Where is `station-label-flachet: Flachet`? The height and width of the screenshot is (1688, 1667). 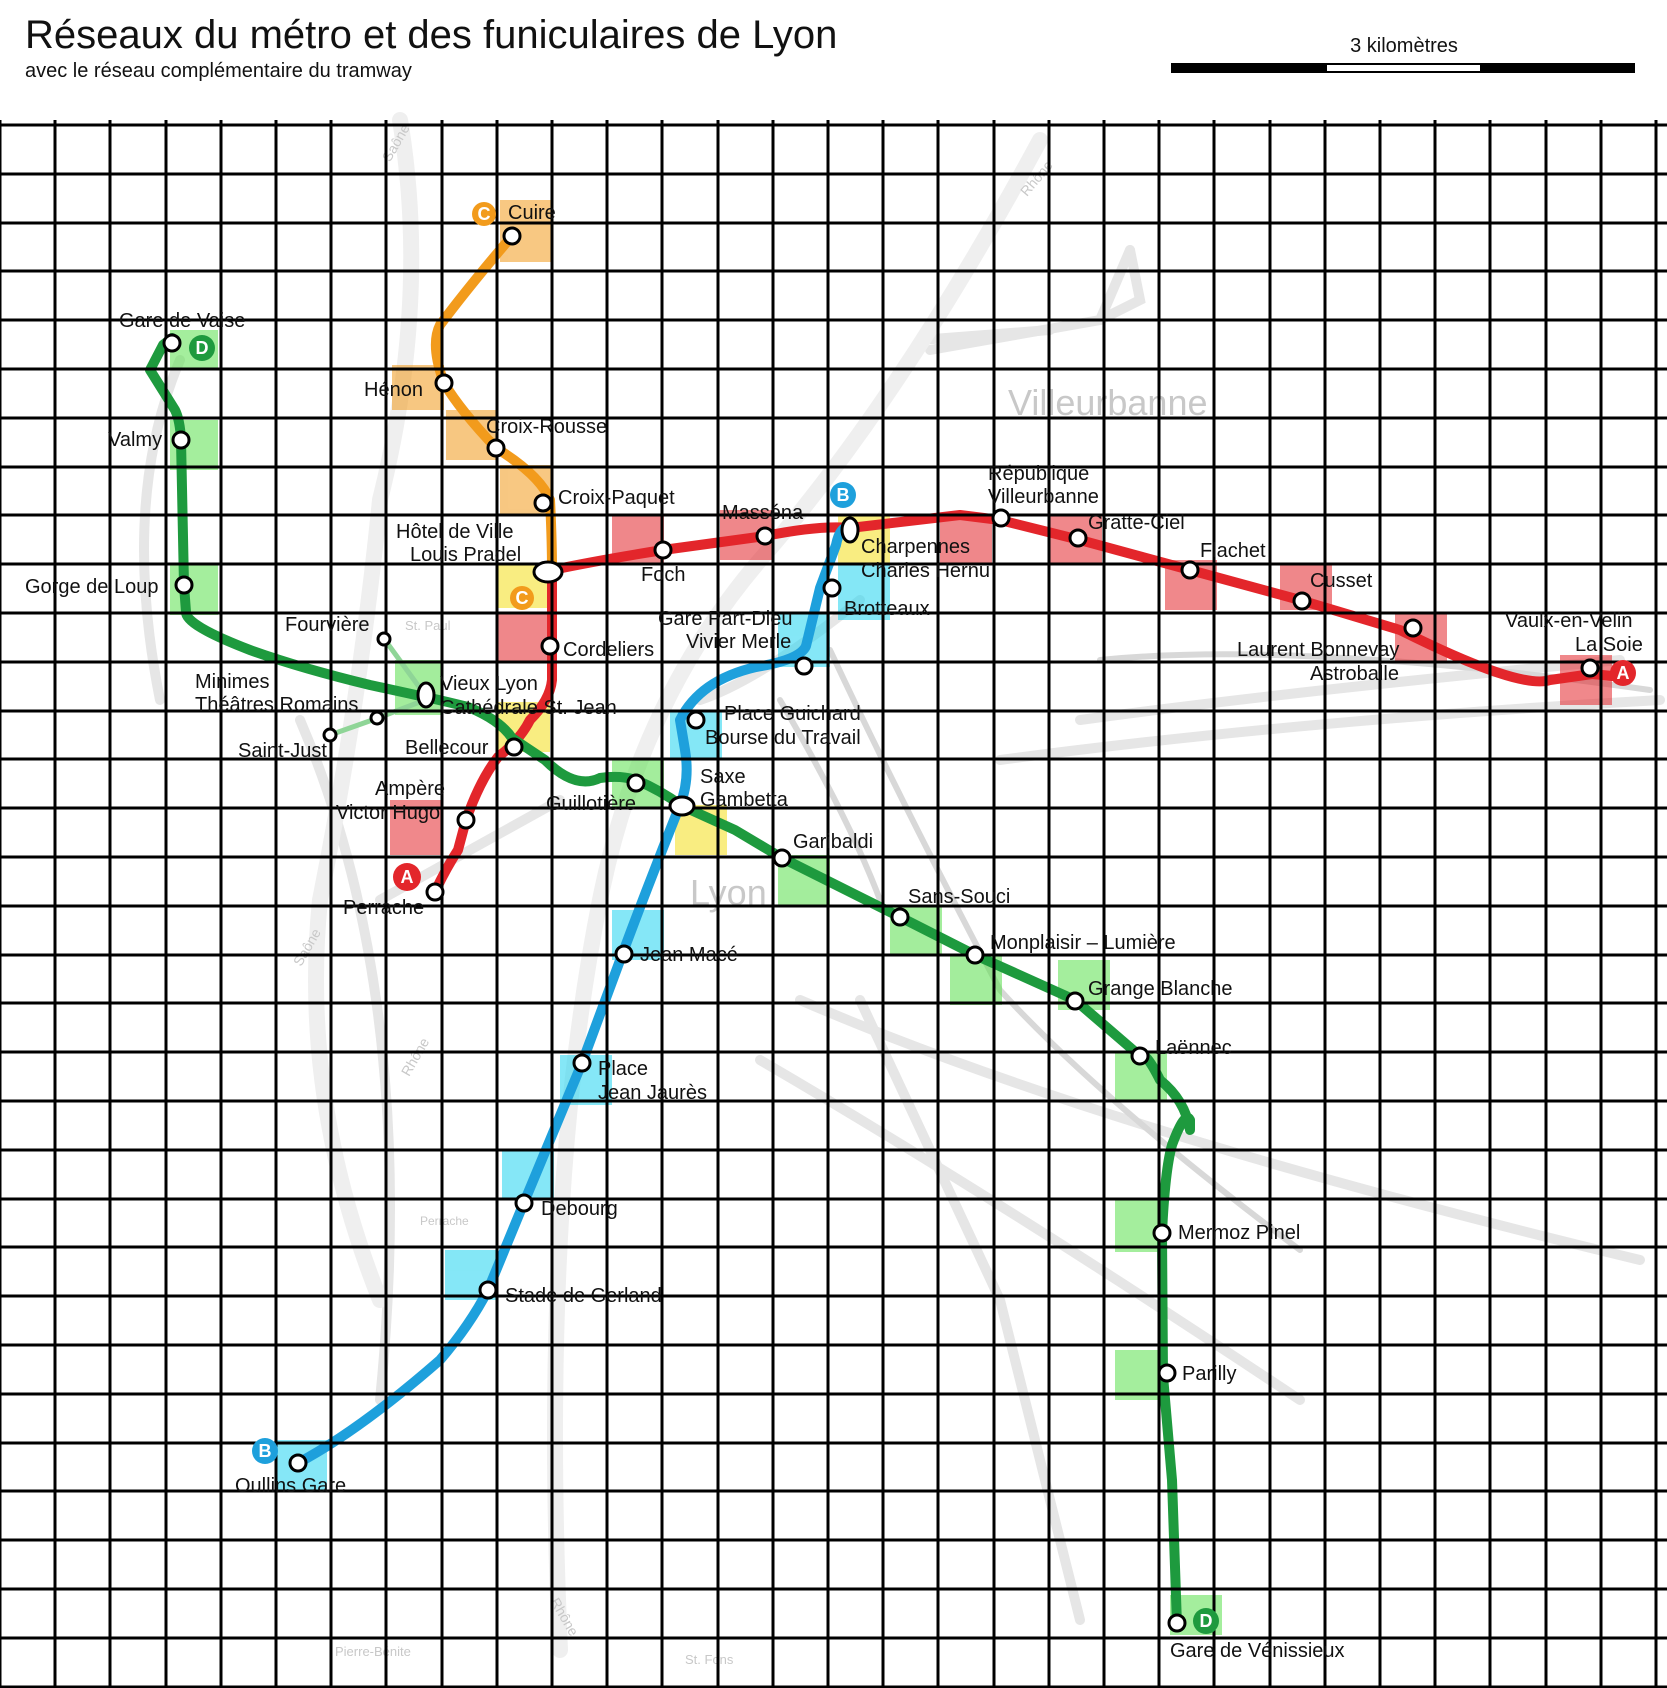 station-label-flachet: Flachet is located at coordinates (1233, 551).